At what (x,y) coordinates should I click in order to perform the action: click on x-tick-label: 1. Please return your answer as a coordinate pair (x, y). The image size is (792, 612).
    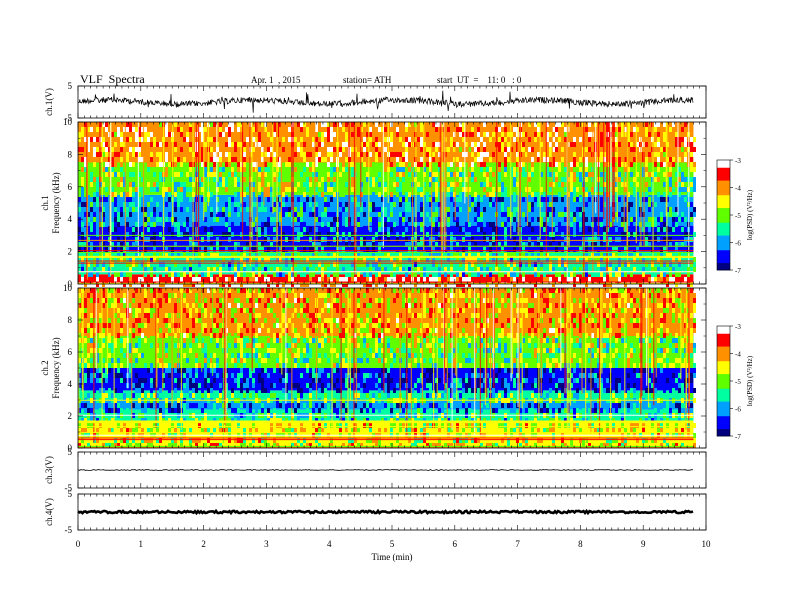
    Looking at the image, I should click on (141, 544).